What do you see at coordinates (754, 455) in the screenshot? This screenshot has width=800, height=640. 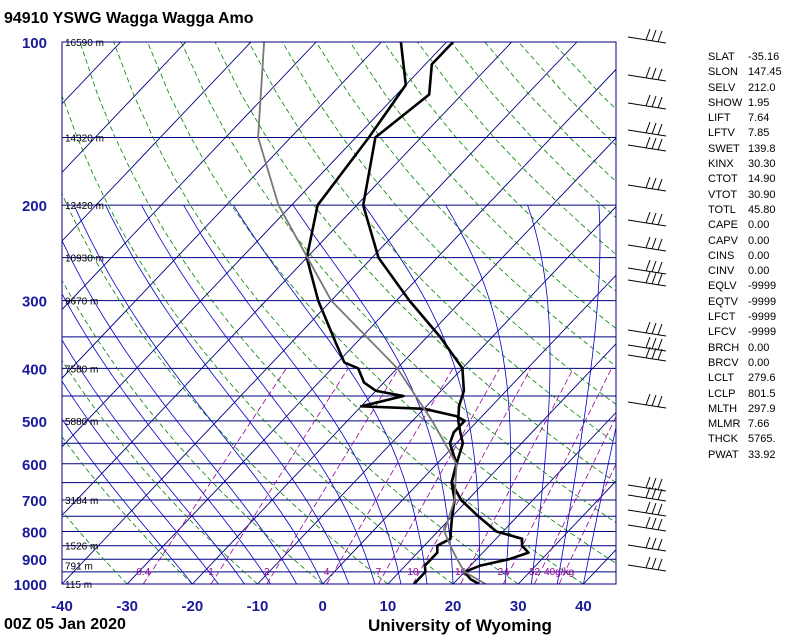 I see `stat-row: PWAT 33.92` at bounding box center [754, 455].